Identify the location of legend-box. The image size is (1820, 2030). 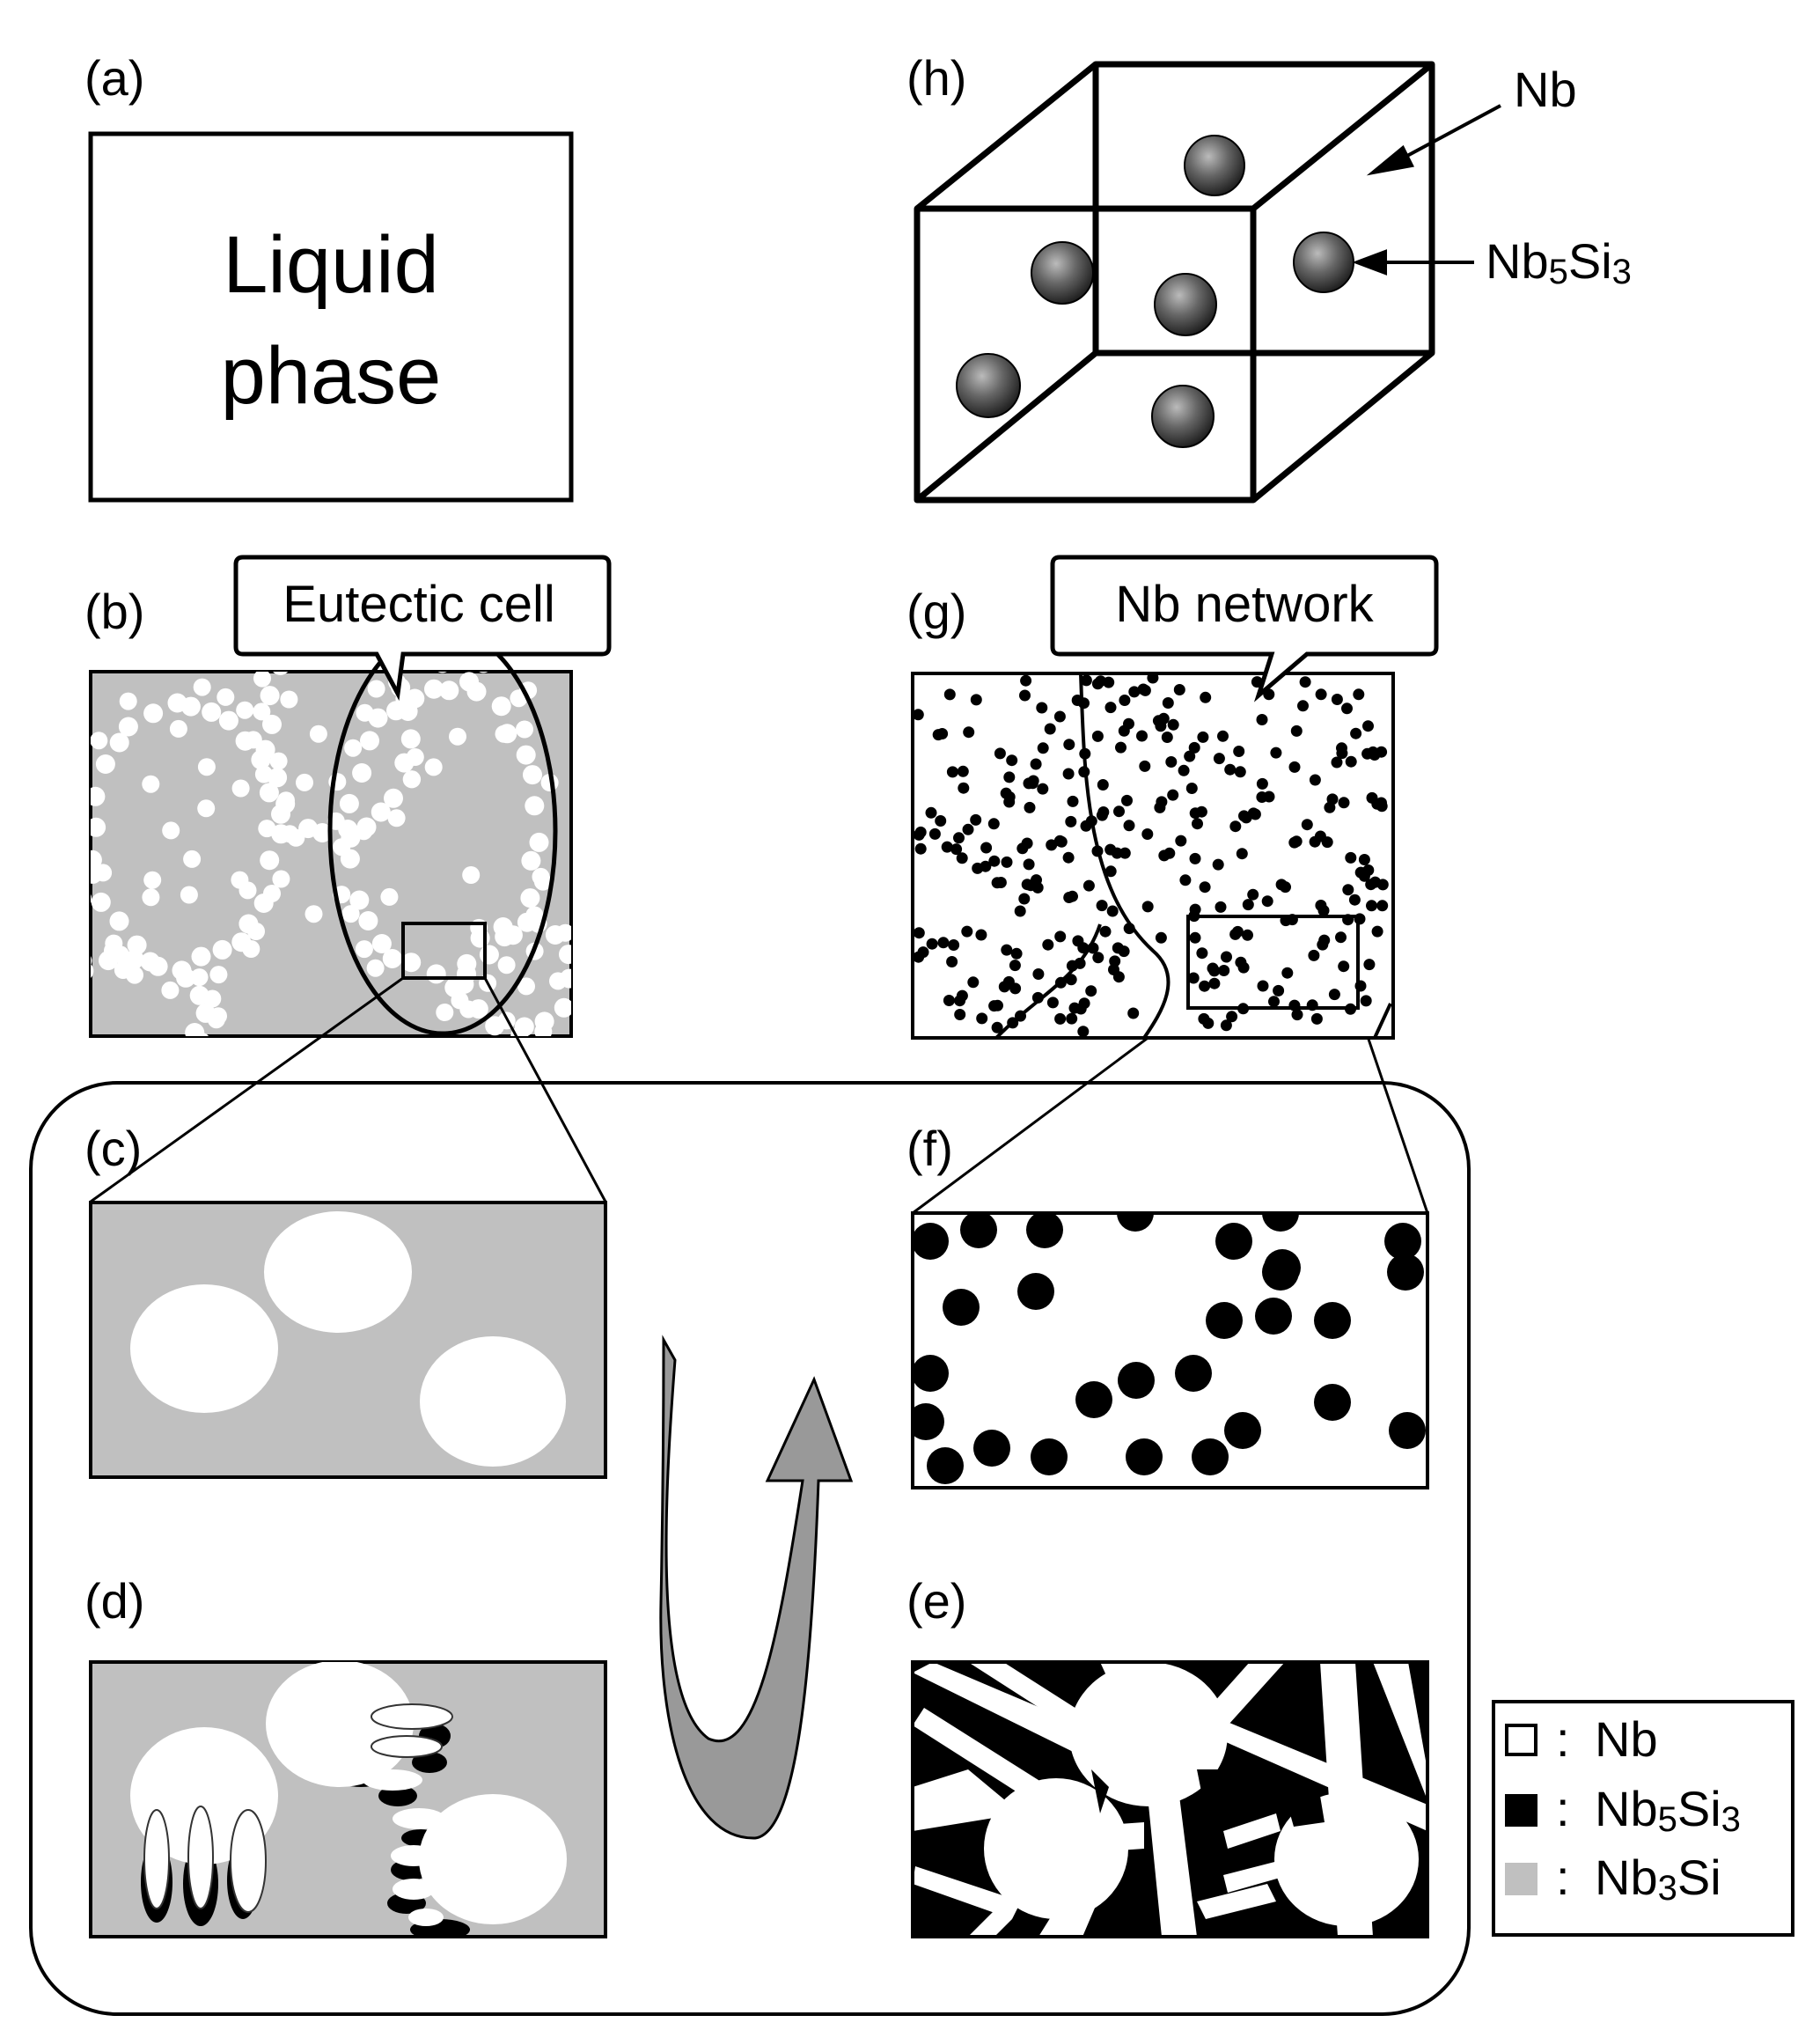
(1643, 1818).